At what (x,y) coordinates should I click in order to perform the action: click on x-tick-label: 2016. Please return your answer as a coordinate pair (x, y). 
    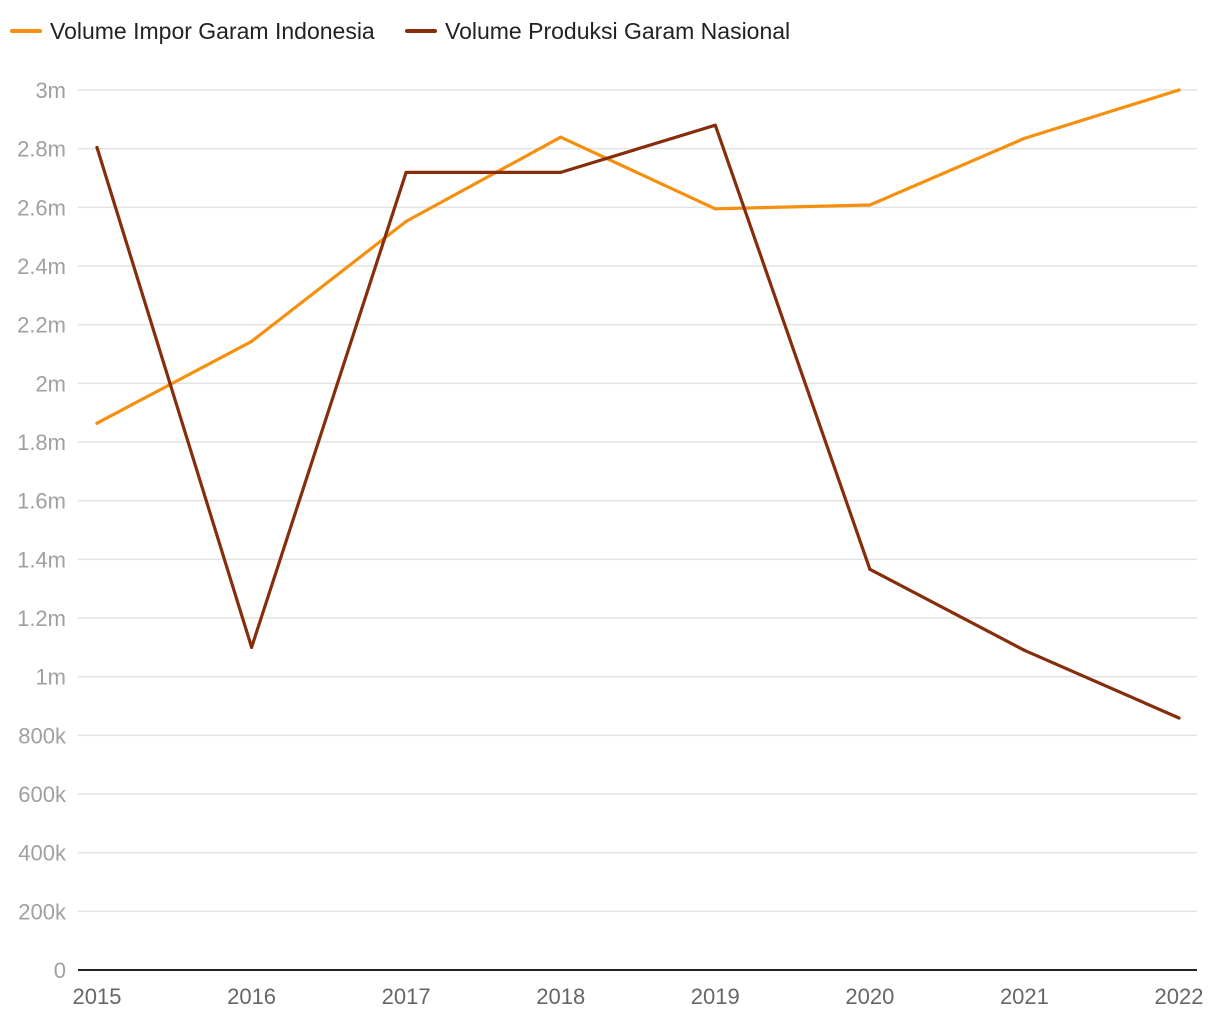
    Looking at the image, I should click on (251, 996).